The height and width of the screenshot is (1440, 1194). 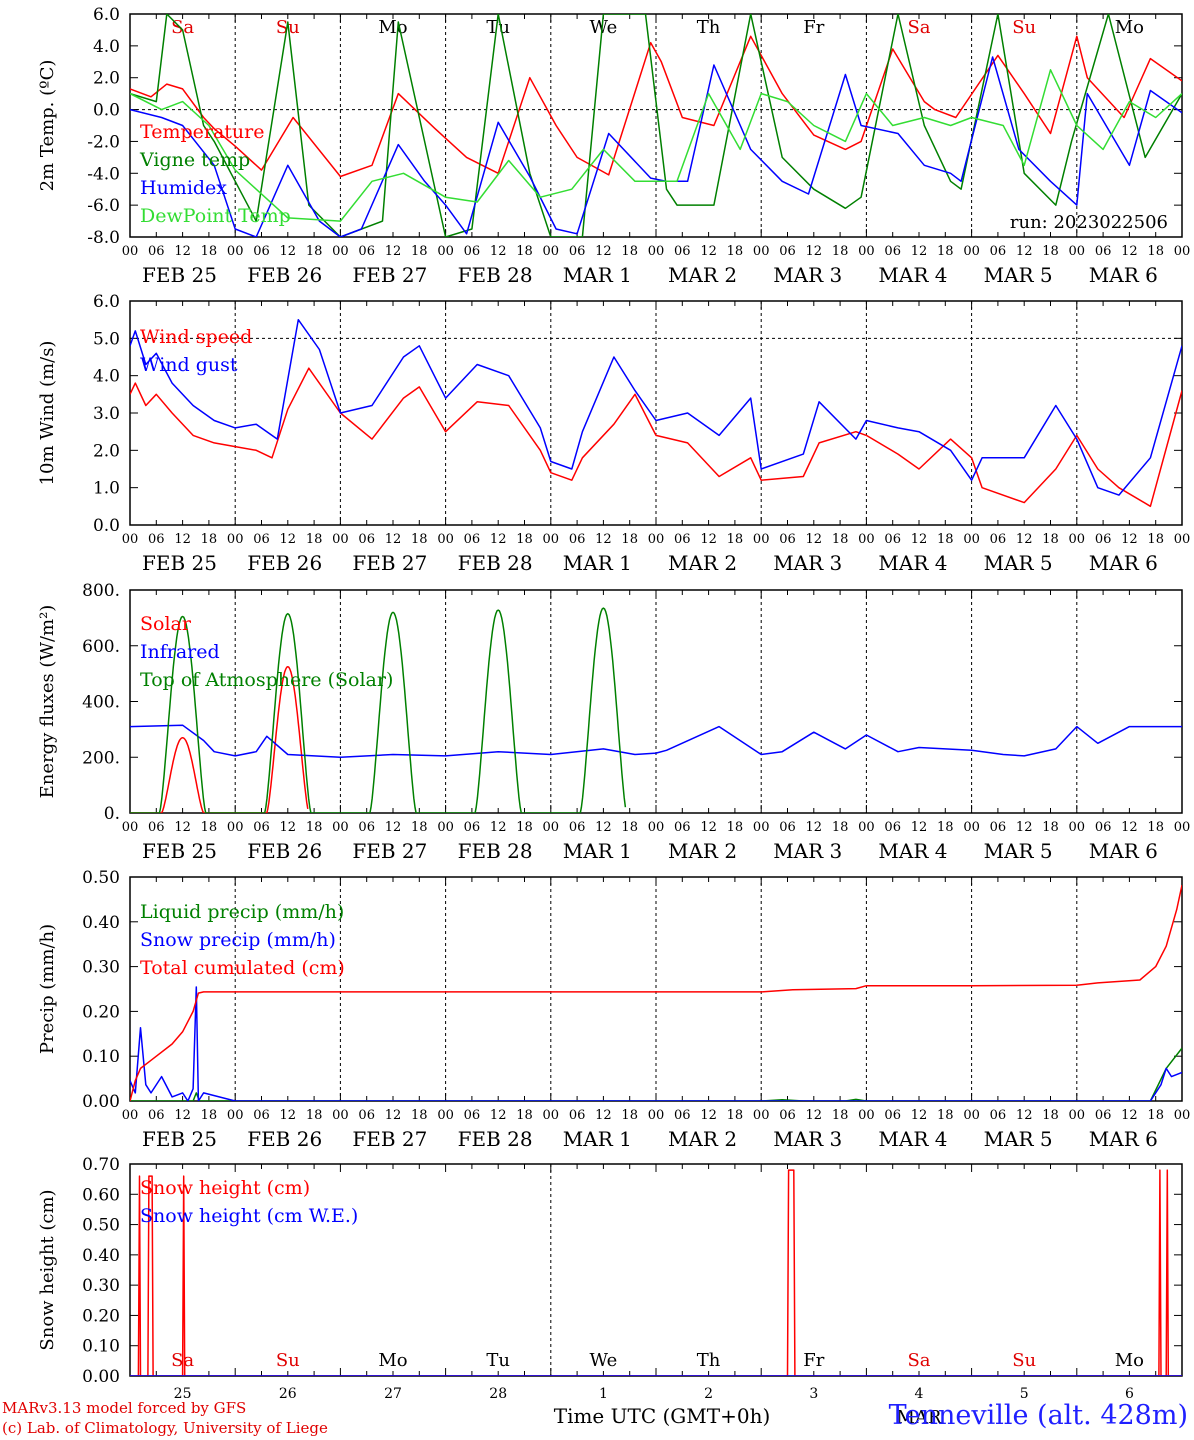 What do you see at coordinates (702, 563) in the screenshot?
I see `date-label: MAR 2` at bounding box center [702, 563].